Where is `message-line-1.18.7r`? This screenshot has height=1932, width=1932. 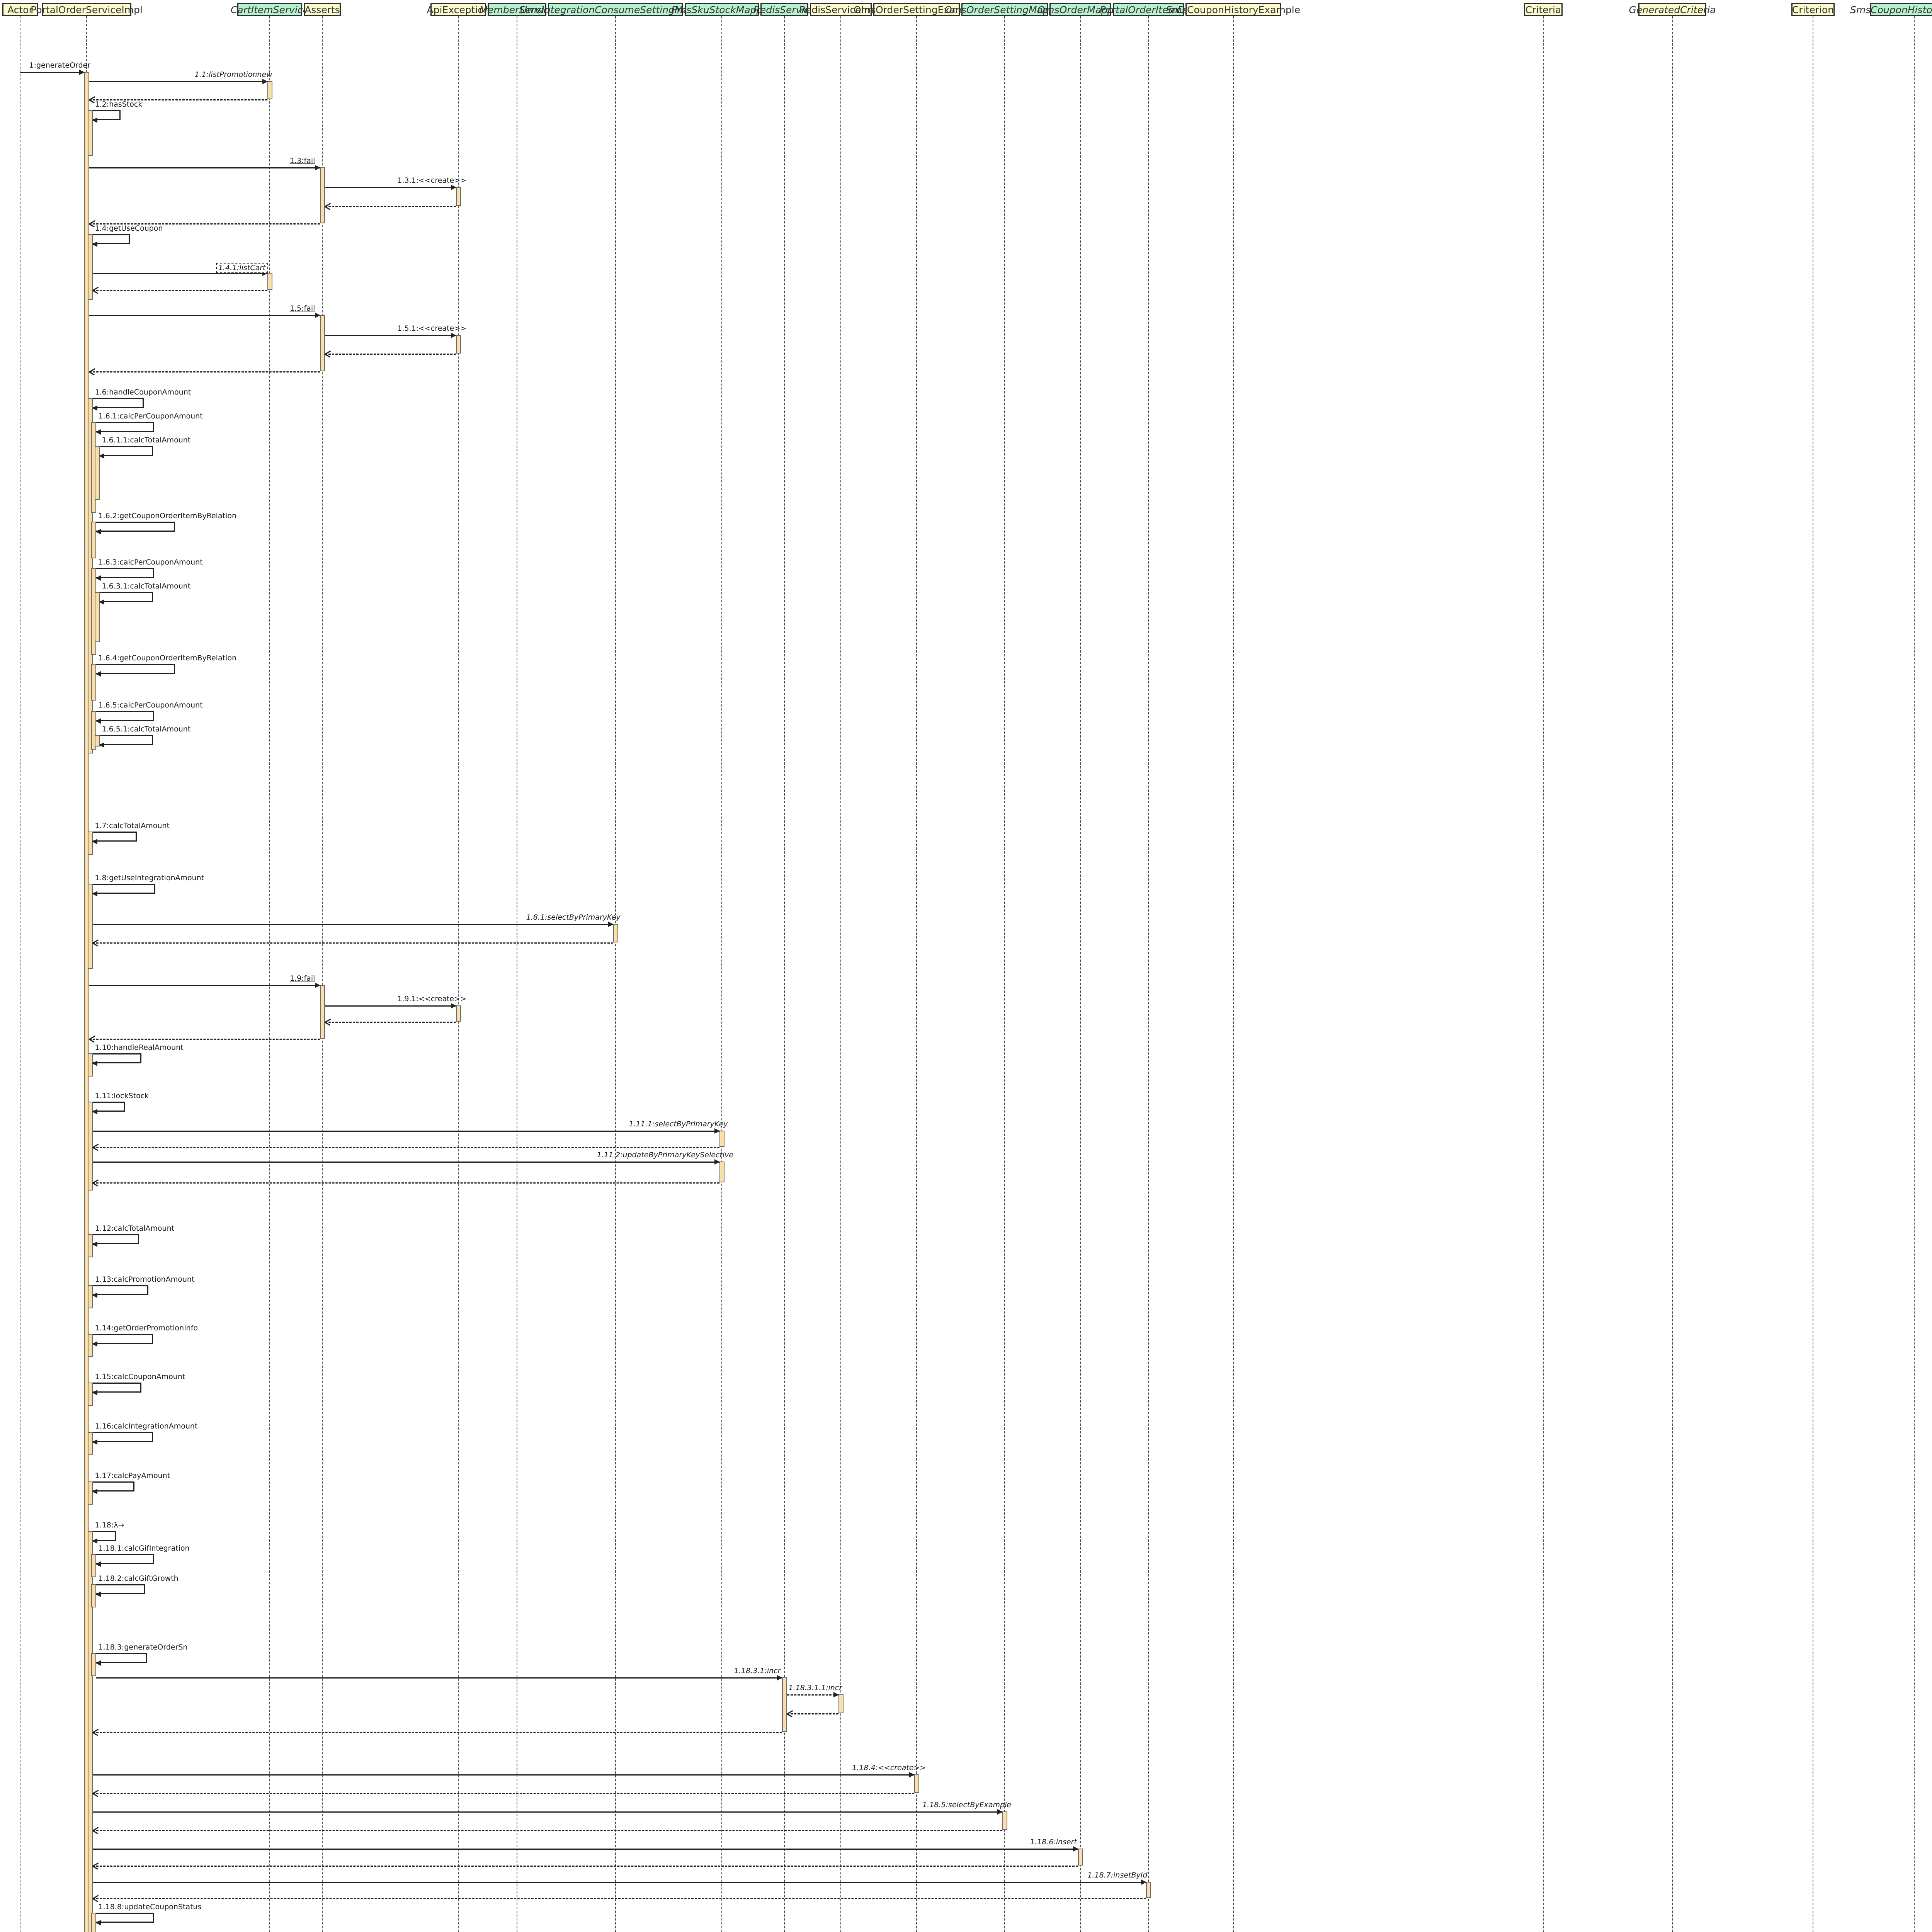 message-line-1.18.7r is located at coordinates (619, 1899).